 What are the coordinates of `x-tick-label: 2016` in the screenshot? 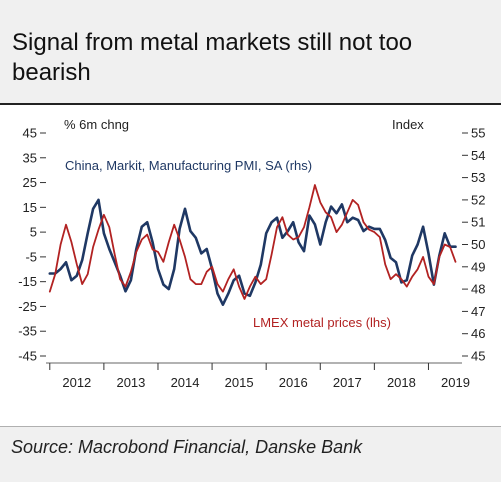 It's located at (293, 382).